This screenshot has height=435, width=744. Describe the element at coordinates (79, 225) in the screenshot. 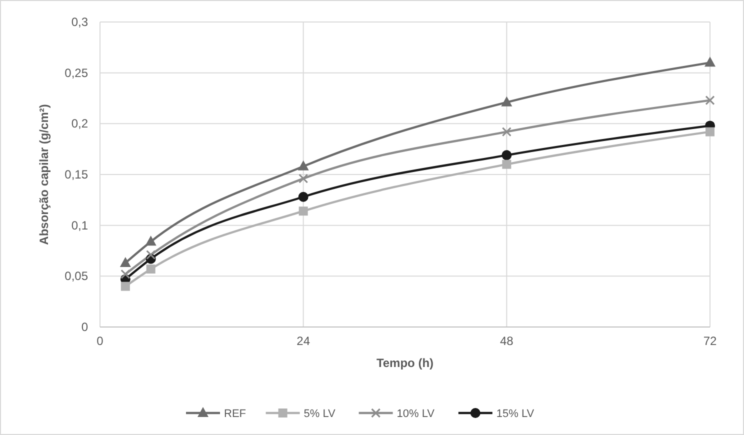

I see `y-tick-label: 0,1` at that location.